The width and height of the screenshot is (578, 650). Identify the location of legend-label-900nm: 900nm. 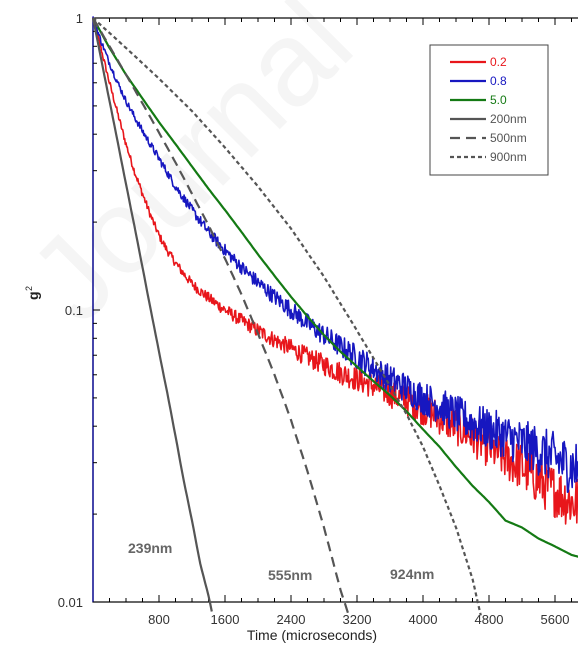
(508, 157).